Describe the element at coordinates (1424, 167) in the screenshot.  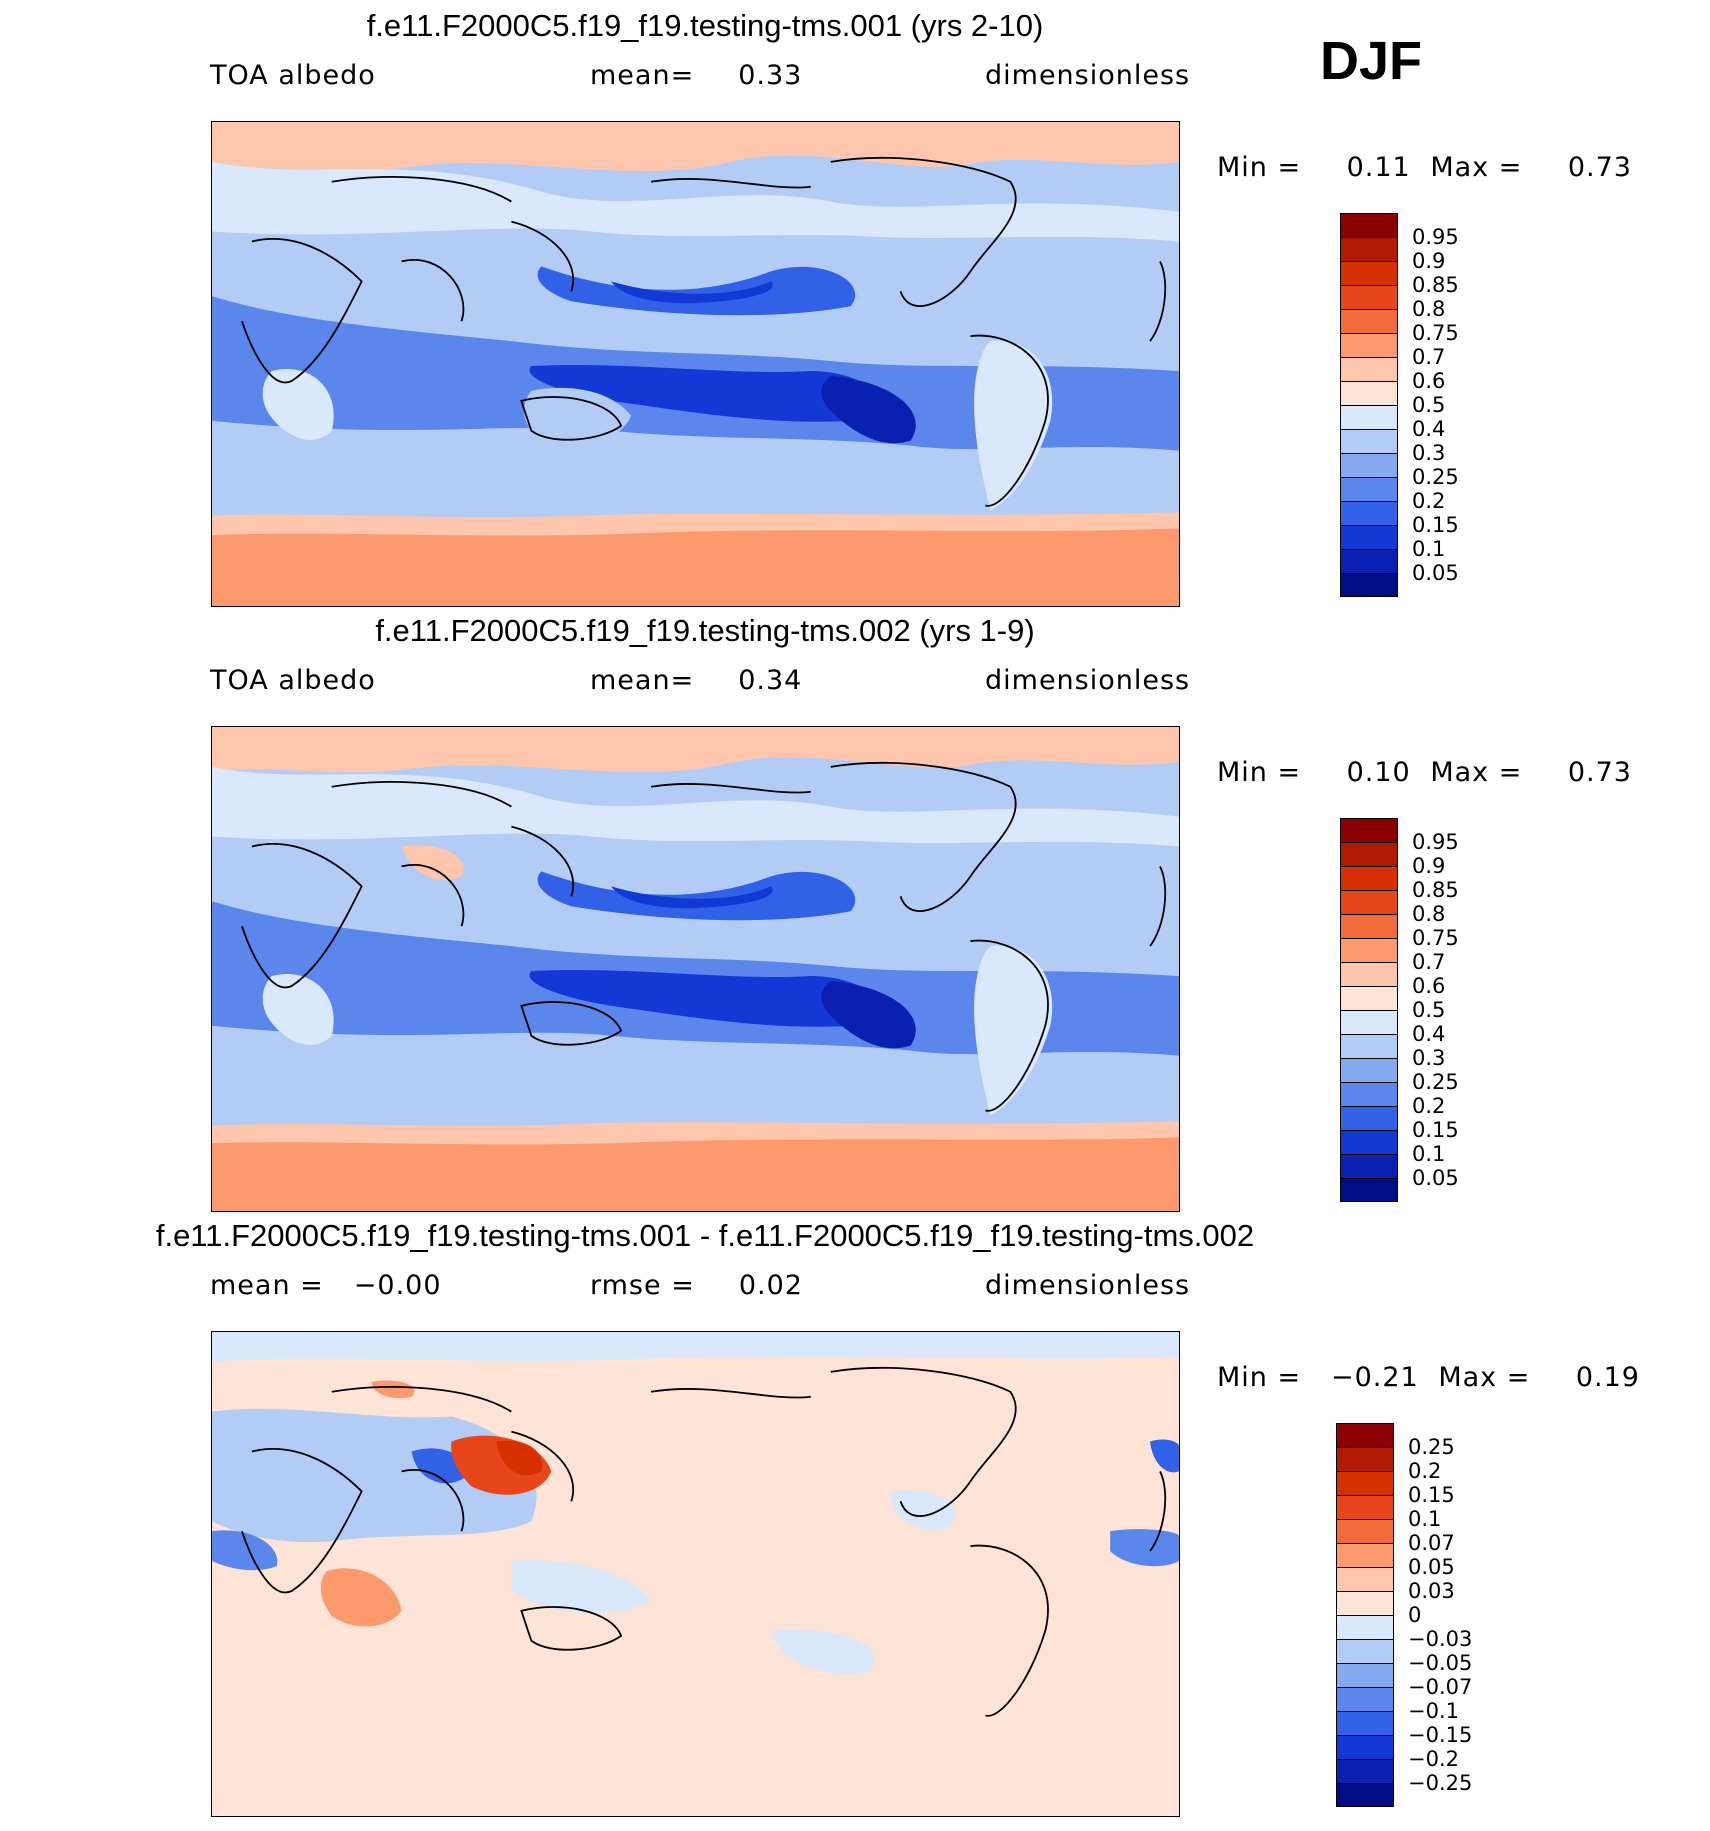
I see `min-max-stats: Min = 0.11 Max = 0.73` at that location.